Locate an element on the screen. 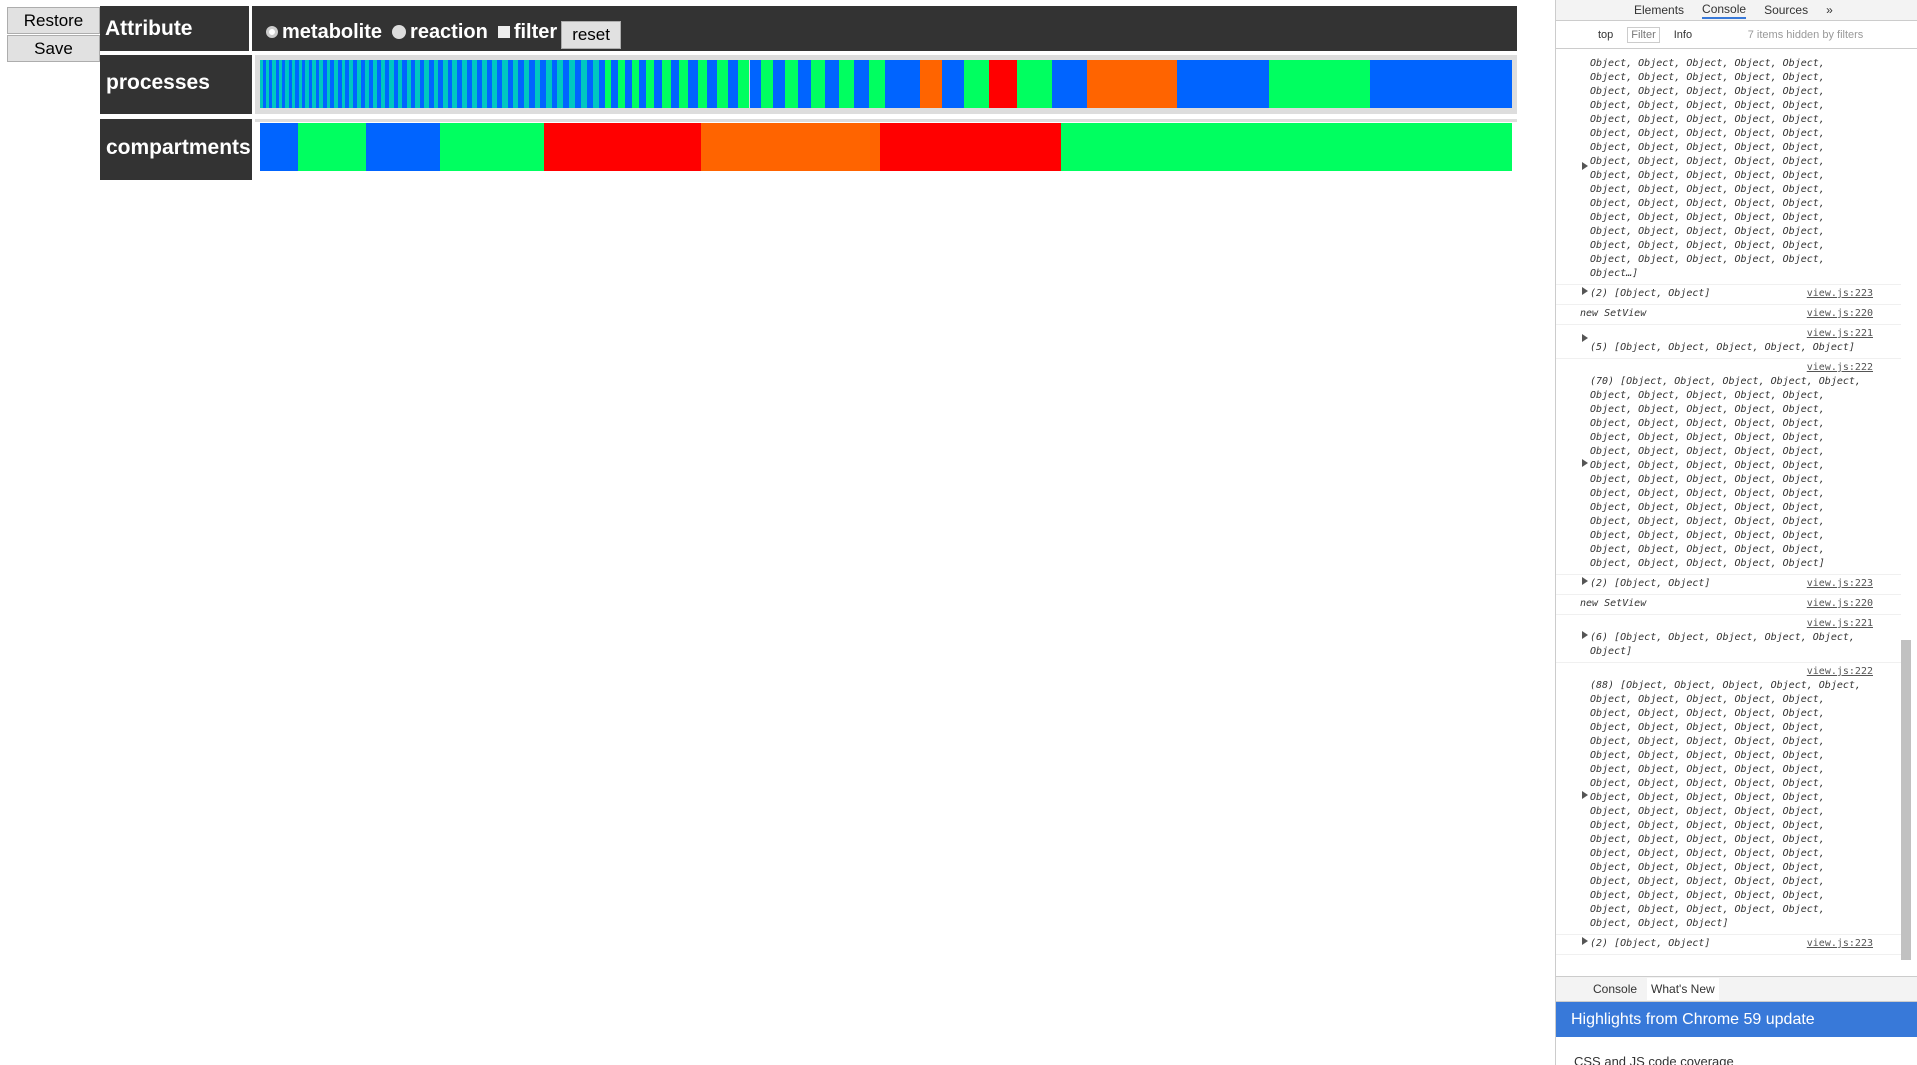  row-label: processes is located at coordinates (176, 84).